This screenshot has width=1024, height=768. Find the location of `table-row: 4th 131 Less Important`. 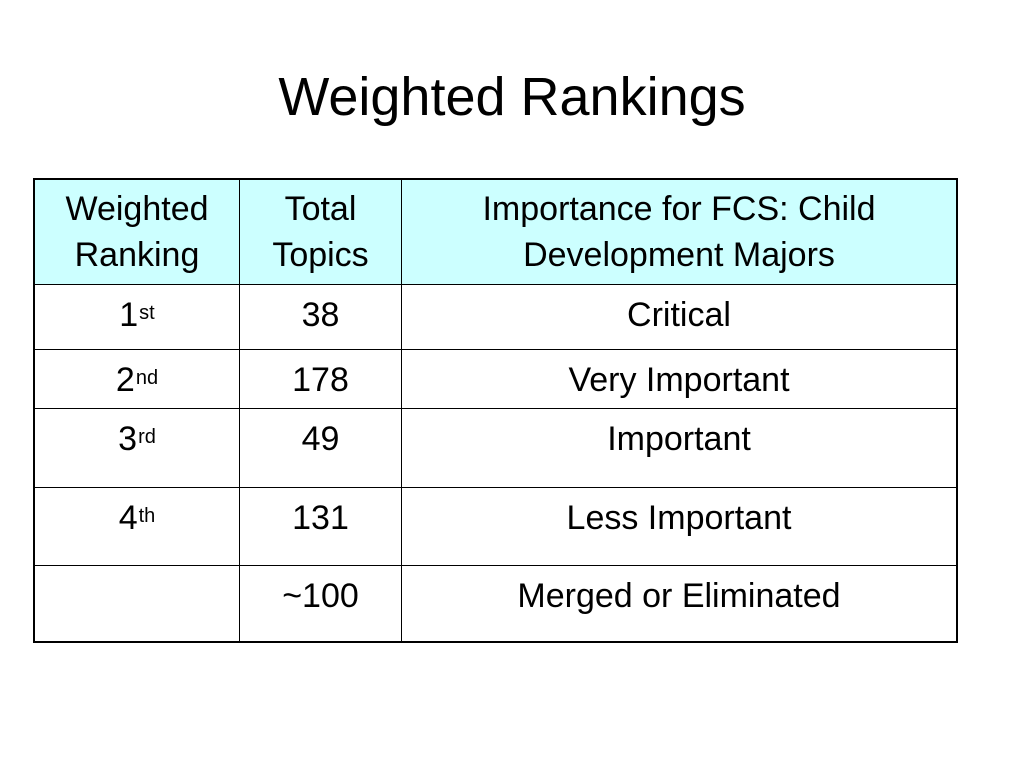

table-row: 4th 131 Less Important is located at coordinates (495, 526).